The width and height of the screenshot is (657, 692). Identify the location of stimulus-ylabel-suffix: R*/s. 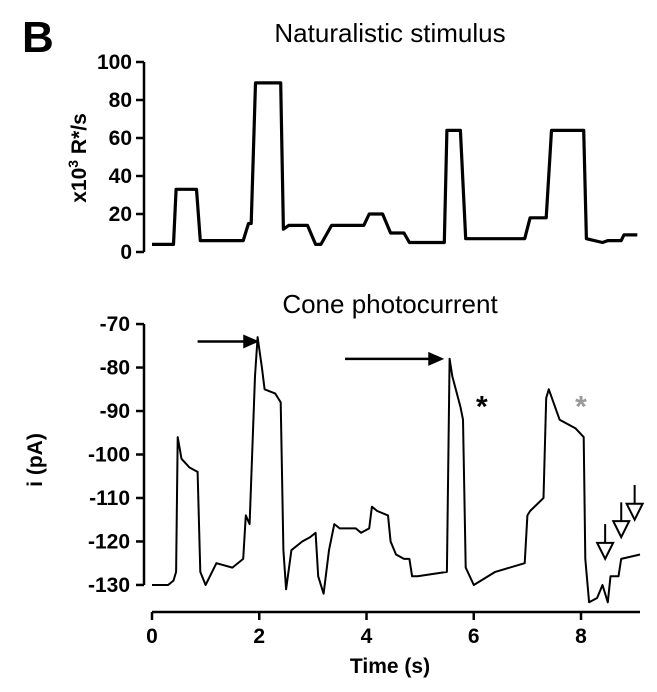
(79, 136).